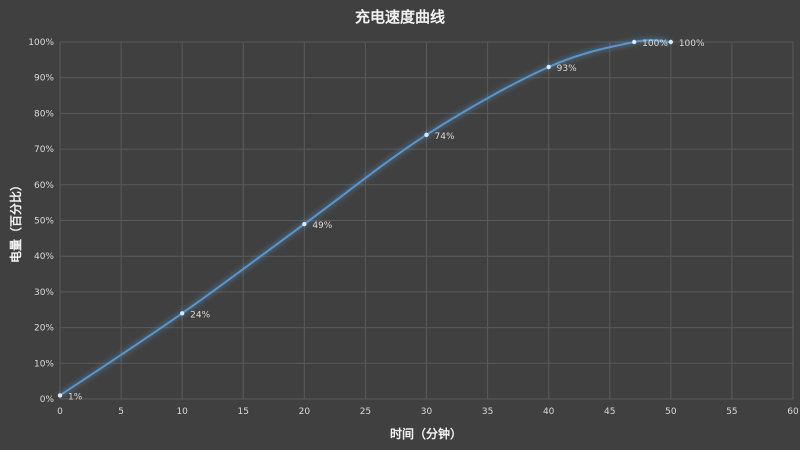 Image resolution: width=800 pixels, height=450 pixels. I want to click on x-tick-label: 50, so click(671, 412).